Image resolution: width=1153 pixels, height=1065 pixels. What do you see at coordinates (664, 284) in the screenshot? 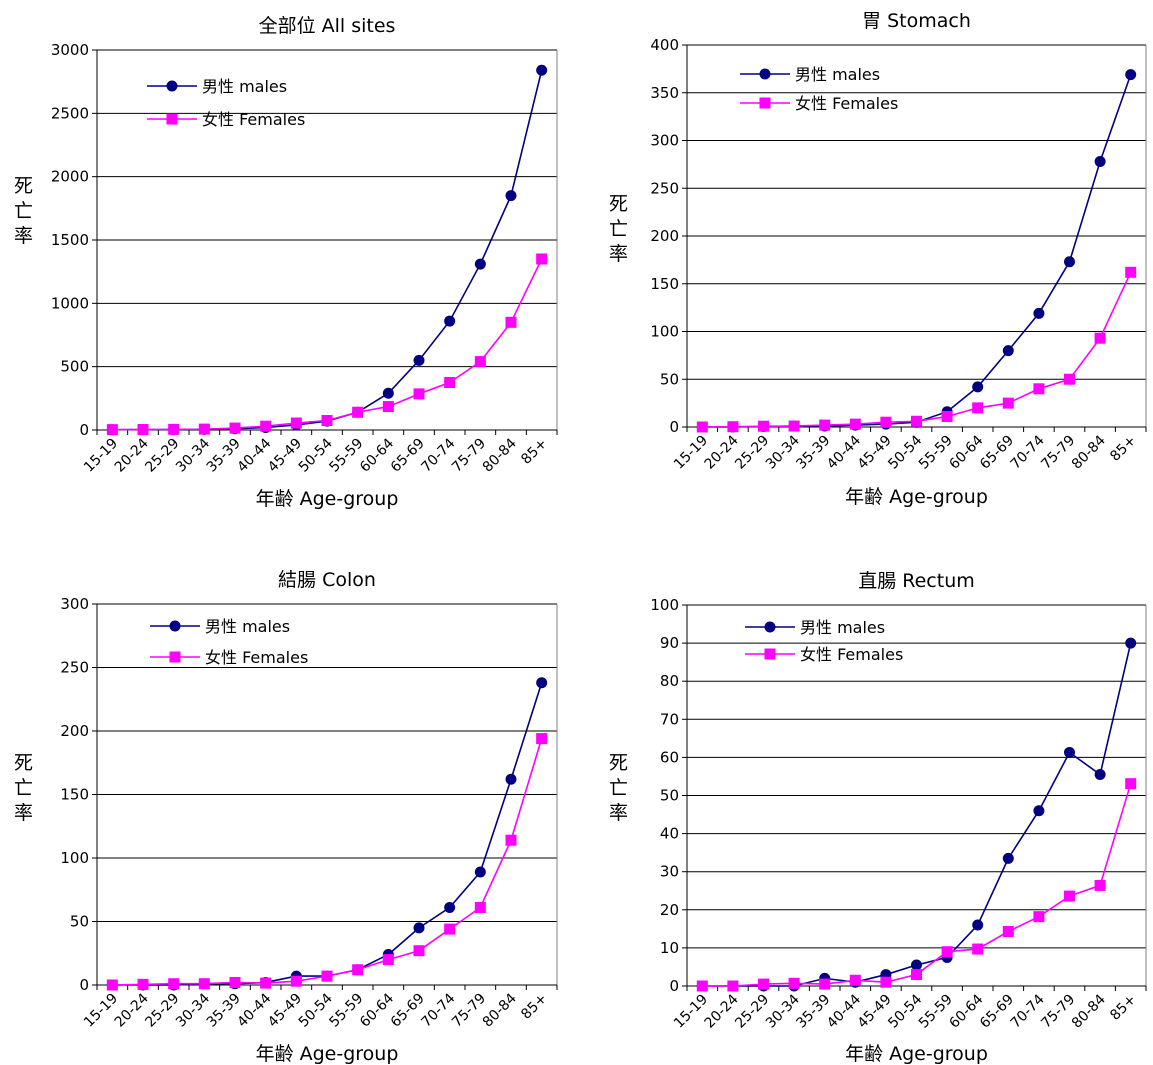
I see `y-tick-label: 150` at bounding box center [664, 284].